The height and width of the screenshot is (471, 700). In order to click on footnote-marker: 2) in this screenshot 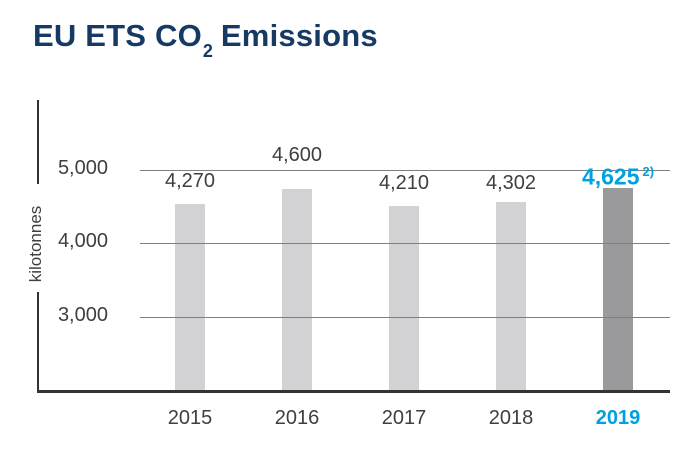, I will do `click(648, 171)`.